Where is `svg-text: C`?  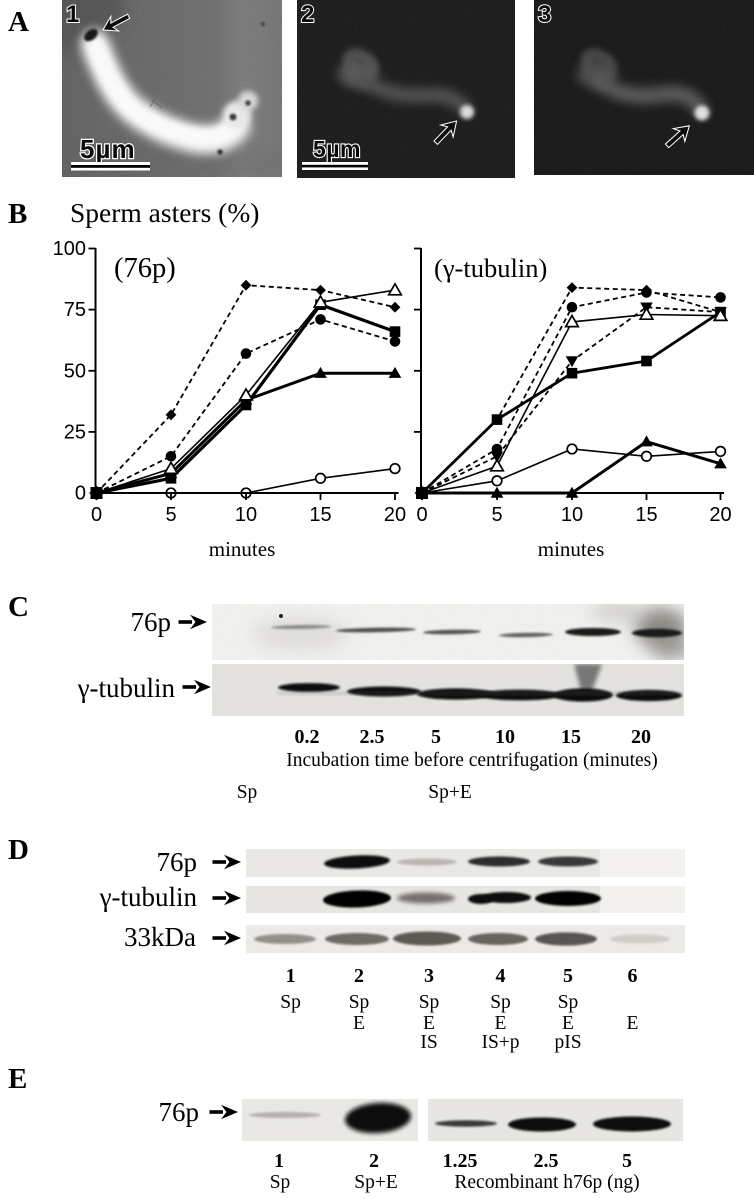
svg-text: C is located at coordinates (18, 607).